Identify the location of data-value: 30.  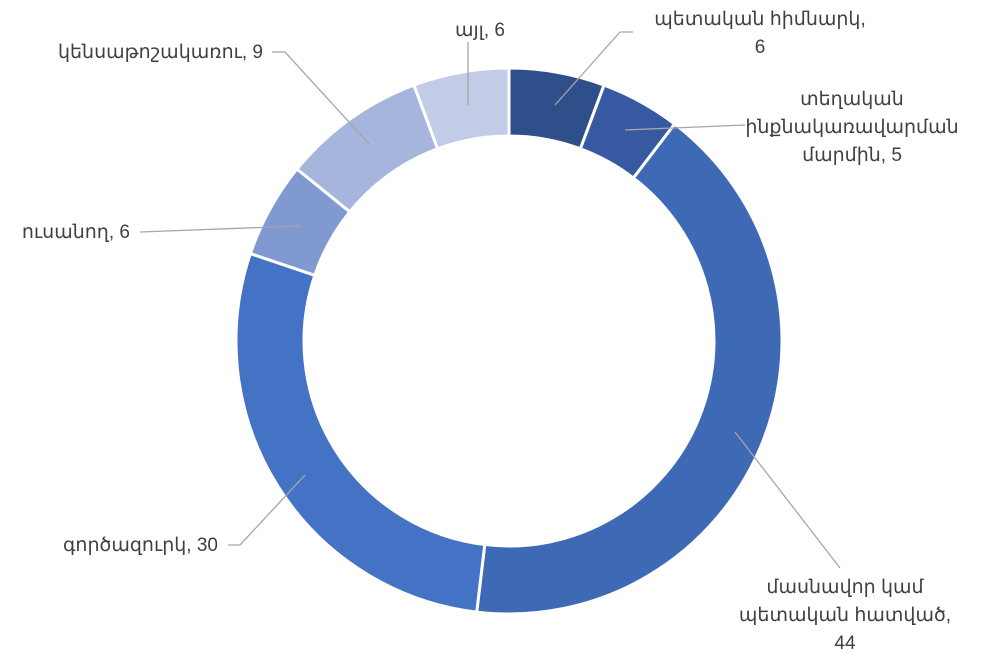
(207, 545).